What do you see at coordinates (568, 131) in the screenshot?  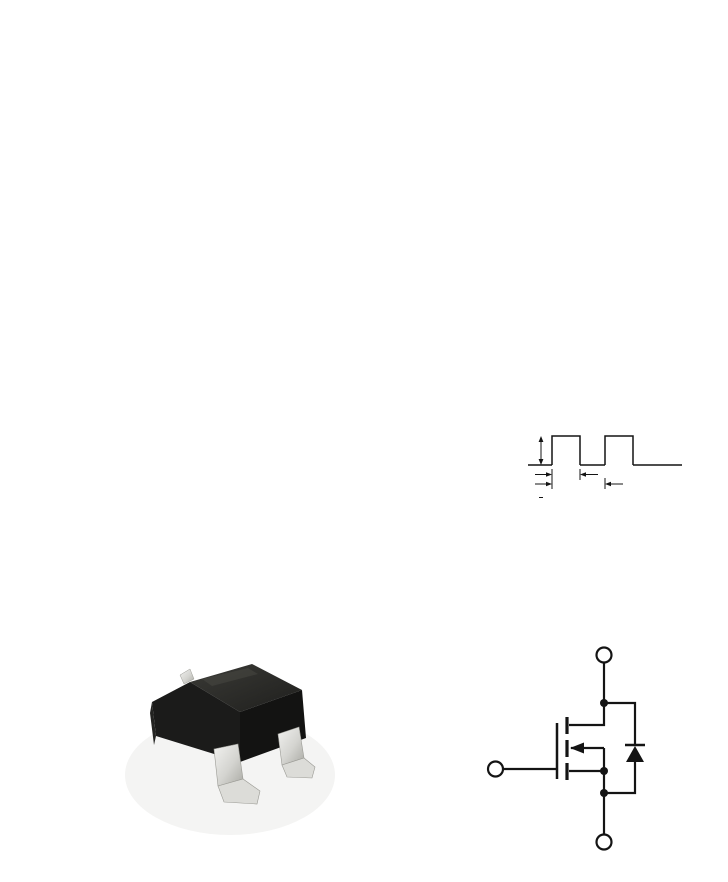 I see `capacitance-chart` at bounding box center [568, 131].